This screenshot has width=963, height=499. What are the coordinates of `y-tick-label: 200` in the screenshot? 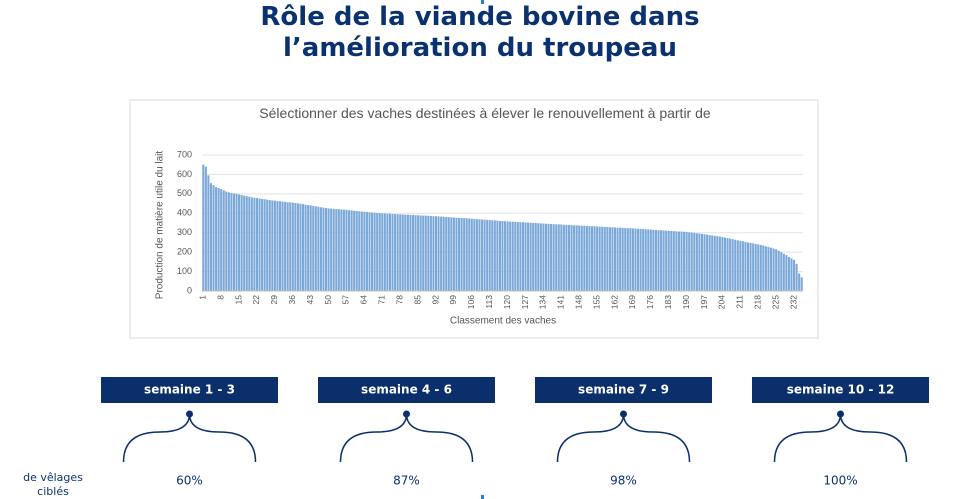 It's located at (184, 252).